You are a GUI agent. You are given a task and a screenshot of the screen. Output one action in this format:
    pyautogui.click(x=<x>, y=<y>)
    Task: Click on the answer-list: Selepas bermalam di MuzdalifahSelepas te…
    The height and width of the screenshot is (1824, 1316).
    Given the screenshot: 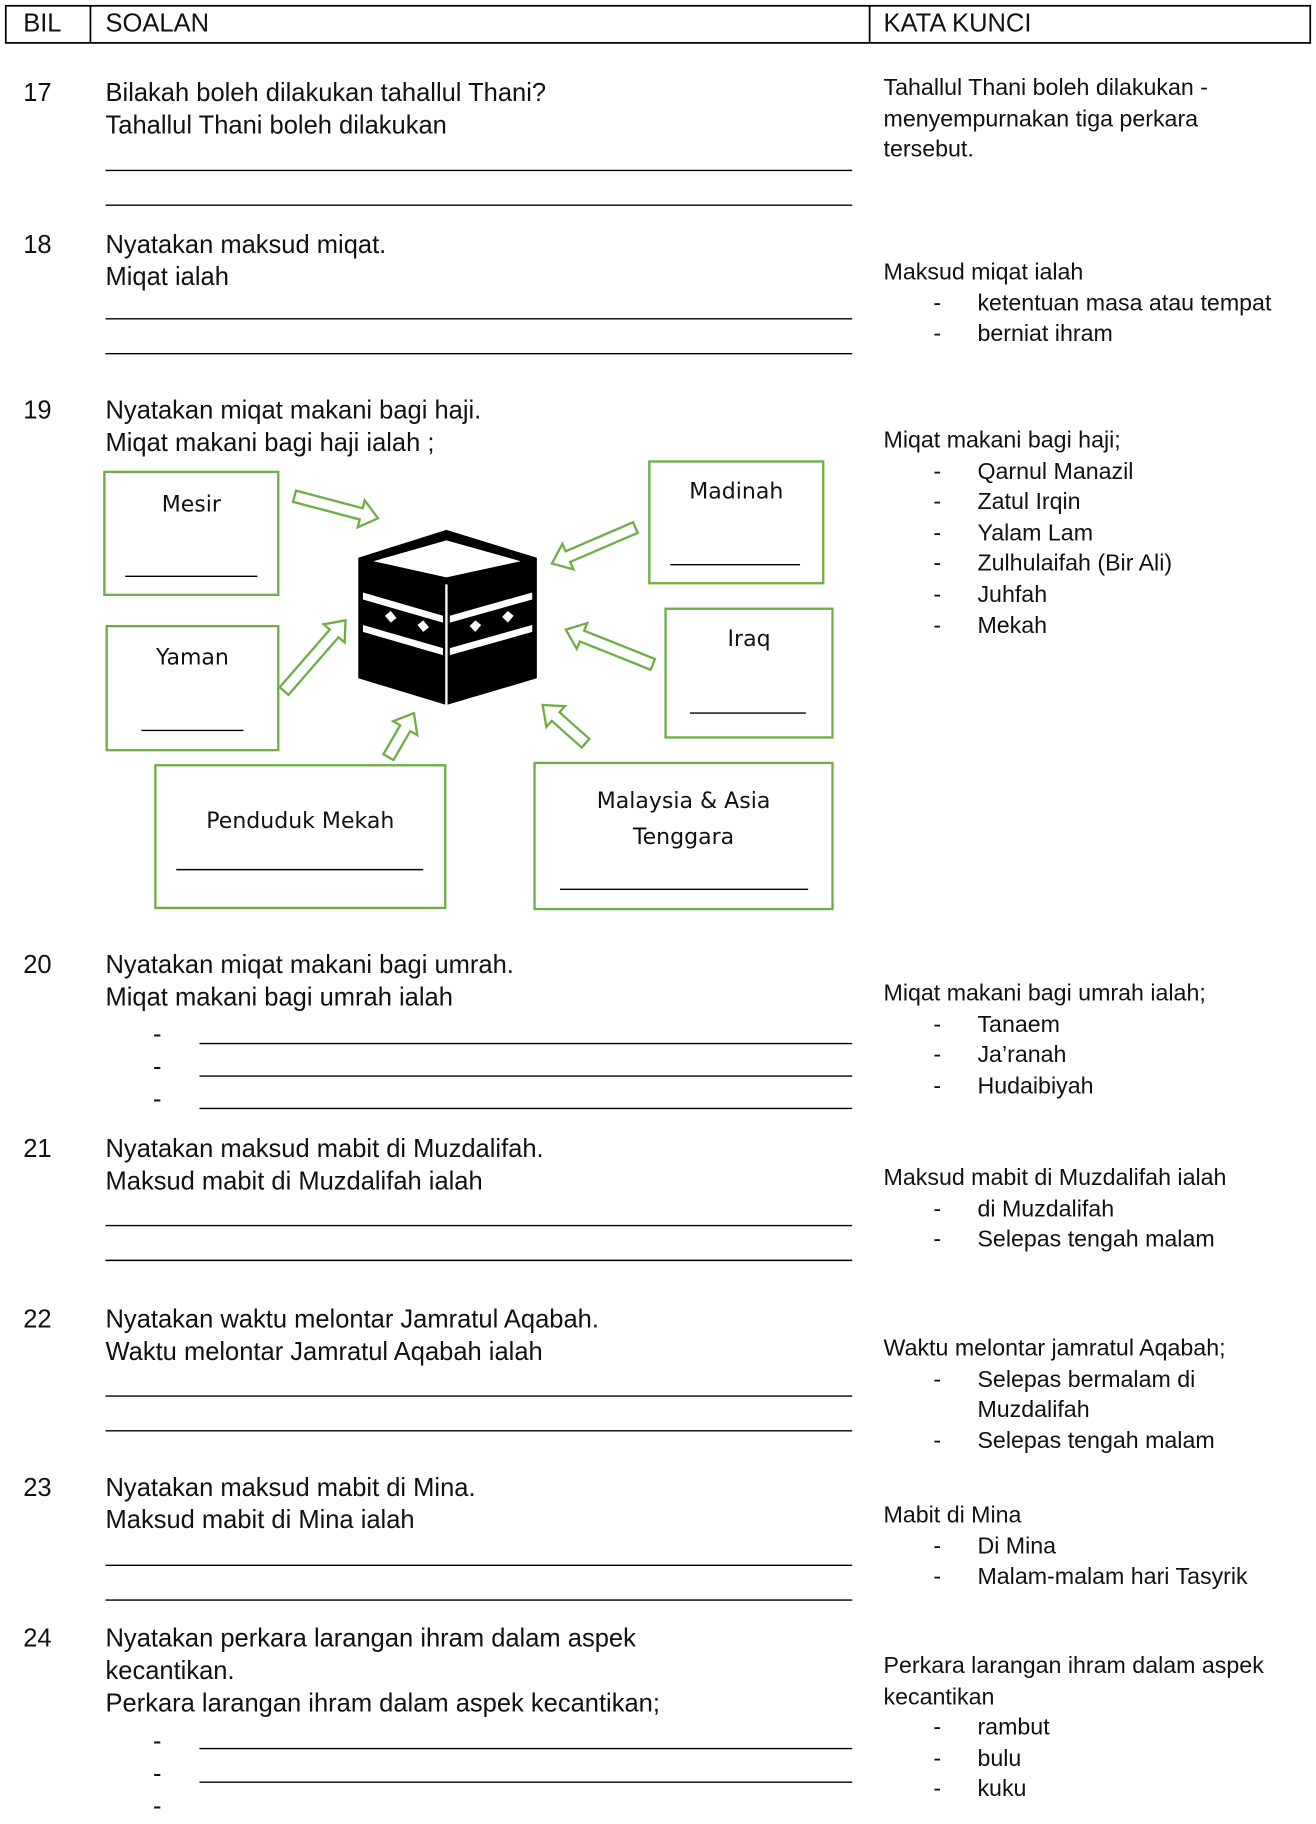 What is the action you would take?
    pyautogui.click(x=1087, y=1410)
    